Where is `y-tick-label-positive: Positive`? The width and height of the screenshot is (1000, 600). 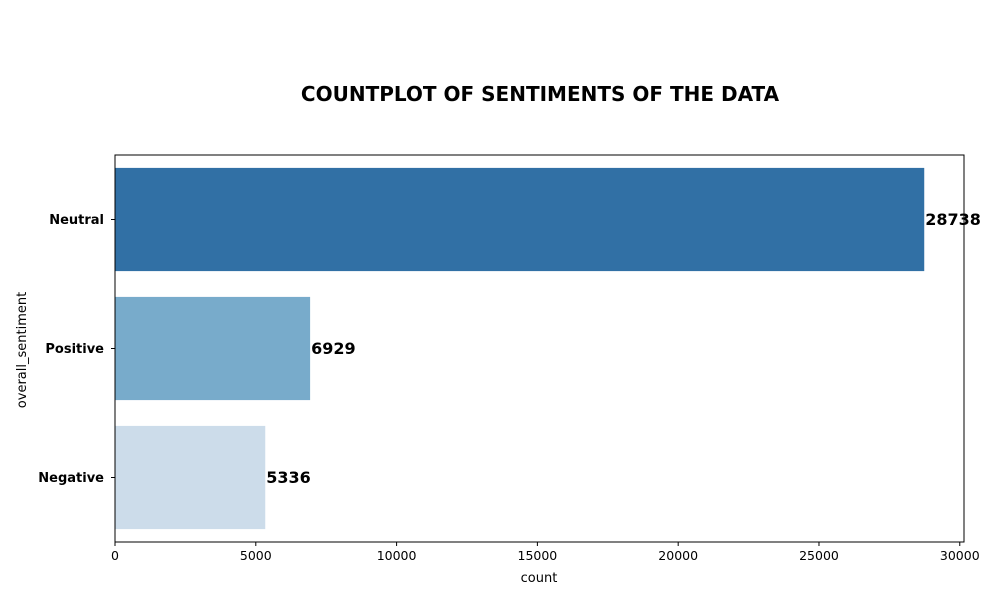 y-tick-label-positive: Positive is located at coordinates (74, 349).